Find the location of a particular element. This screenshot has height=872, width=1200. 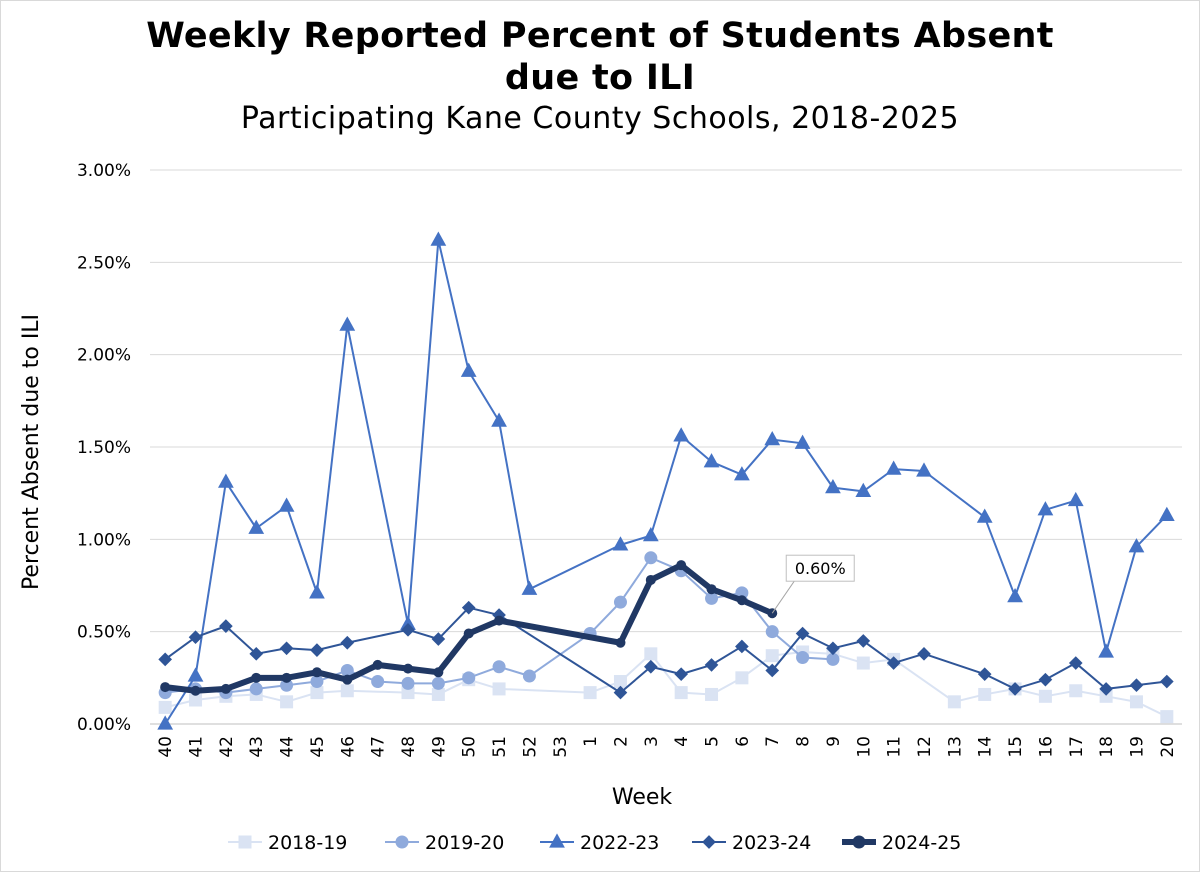

x-tick-label: 6 is located at coordinates (743, 741).